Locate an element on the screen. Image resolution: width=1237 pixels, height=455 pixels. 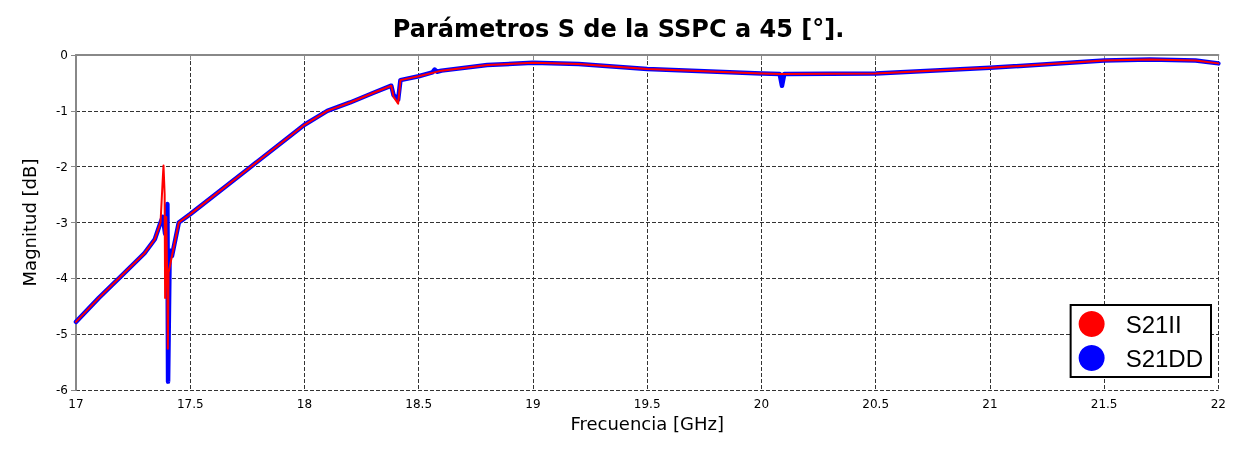
y-tick-label: 0 is located at coordinates (64, 55).